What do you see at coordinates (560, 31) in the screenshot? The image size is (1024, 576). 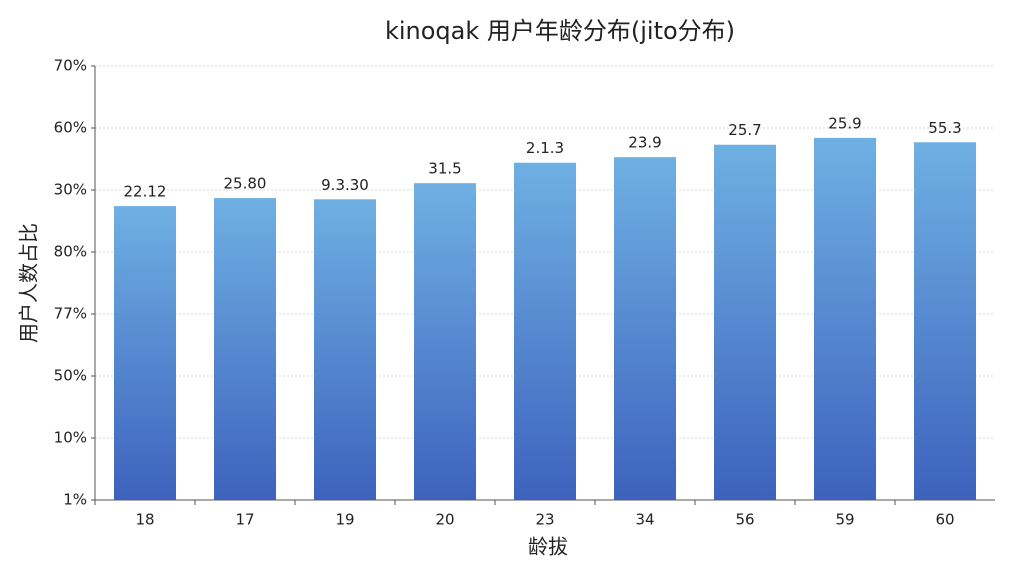 I see `chart-title: kinoqak 用户年龄分布(jito分布)` at bounding box center [560, 31].